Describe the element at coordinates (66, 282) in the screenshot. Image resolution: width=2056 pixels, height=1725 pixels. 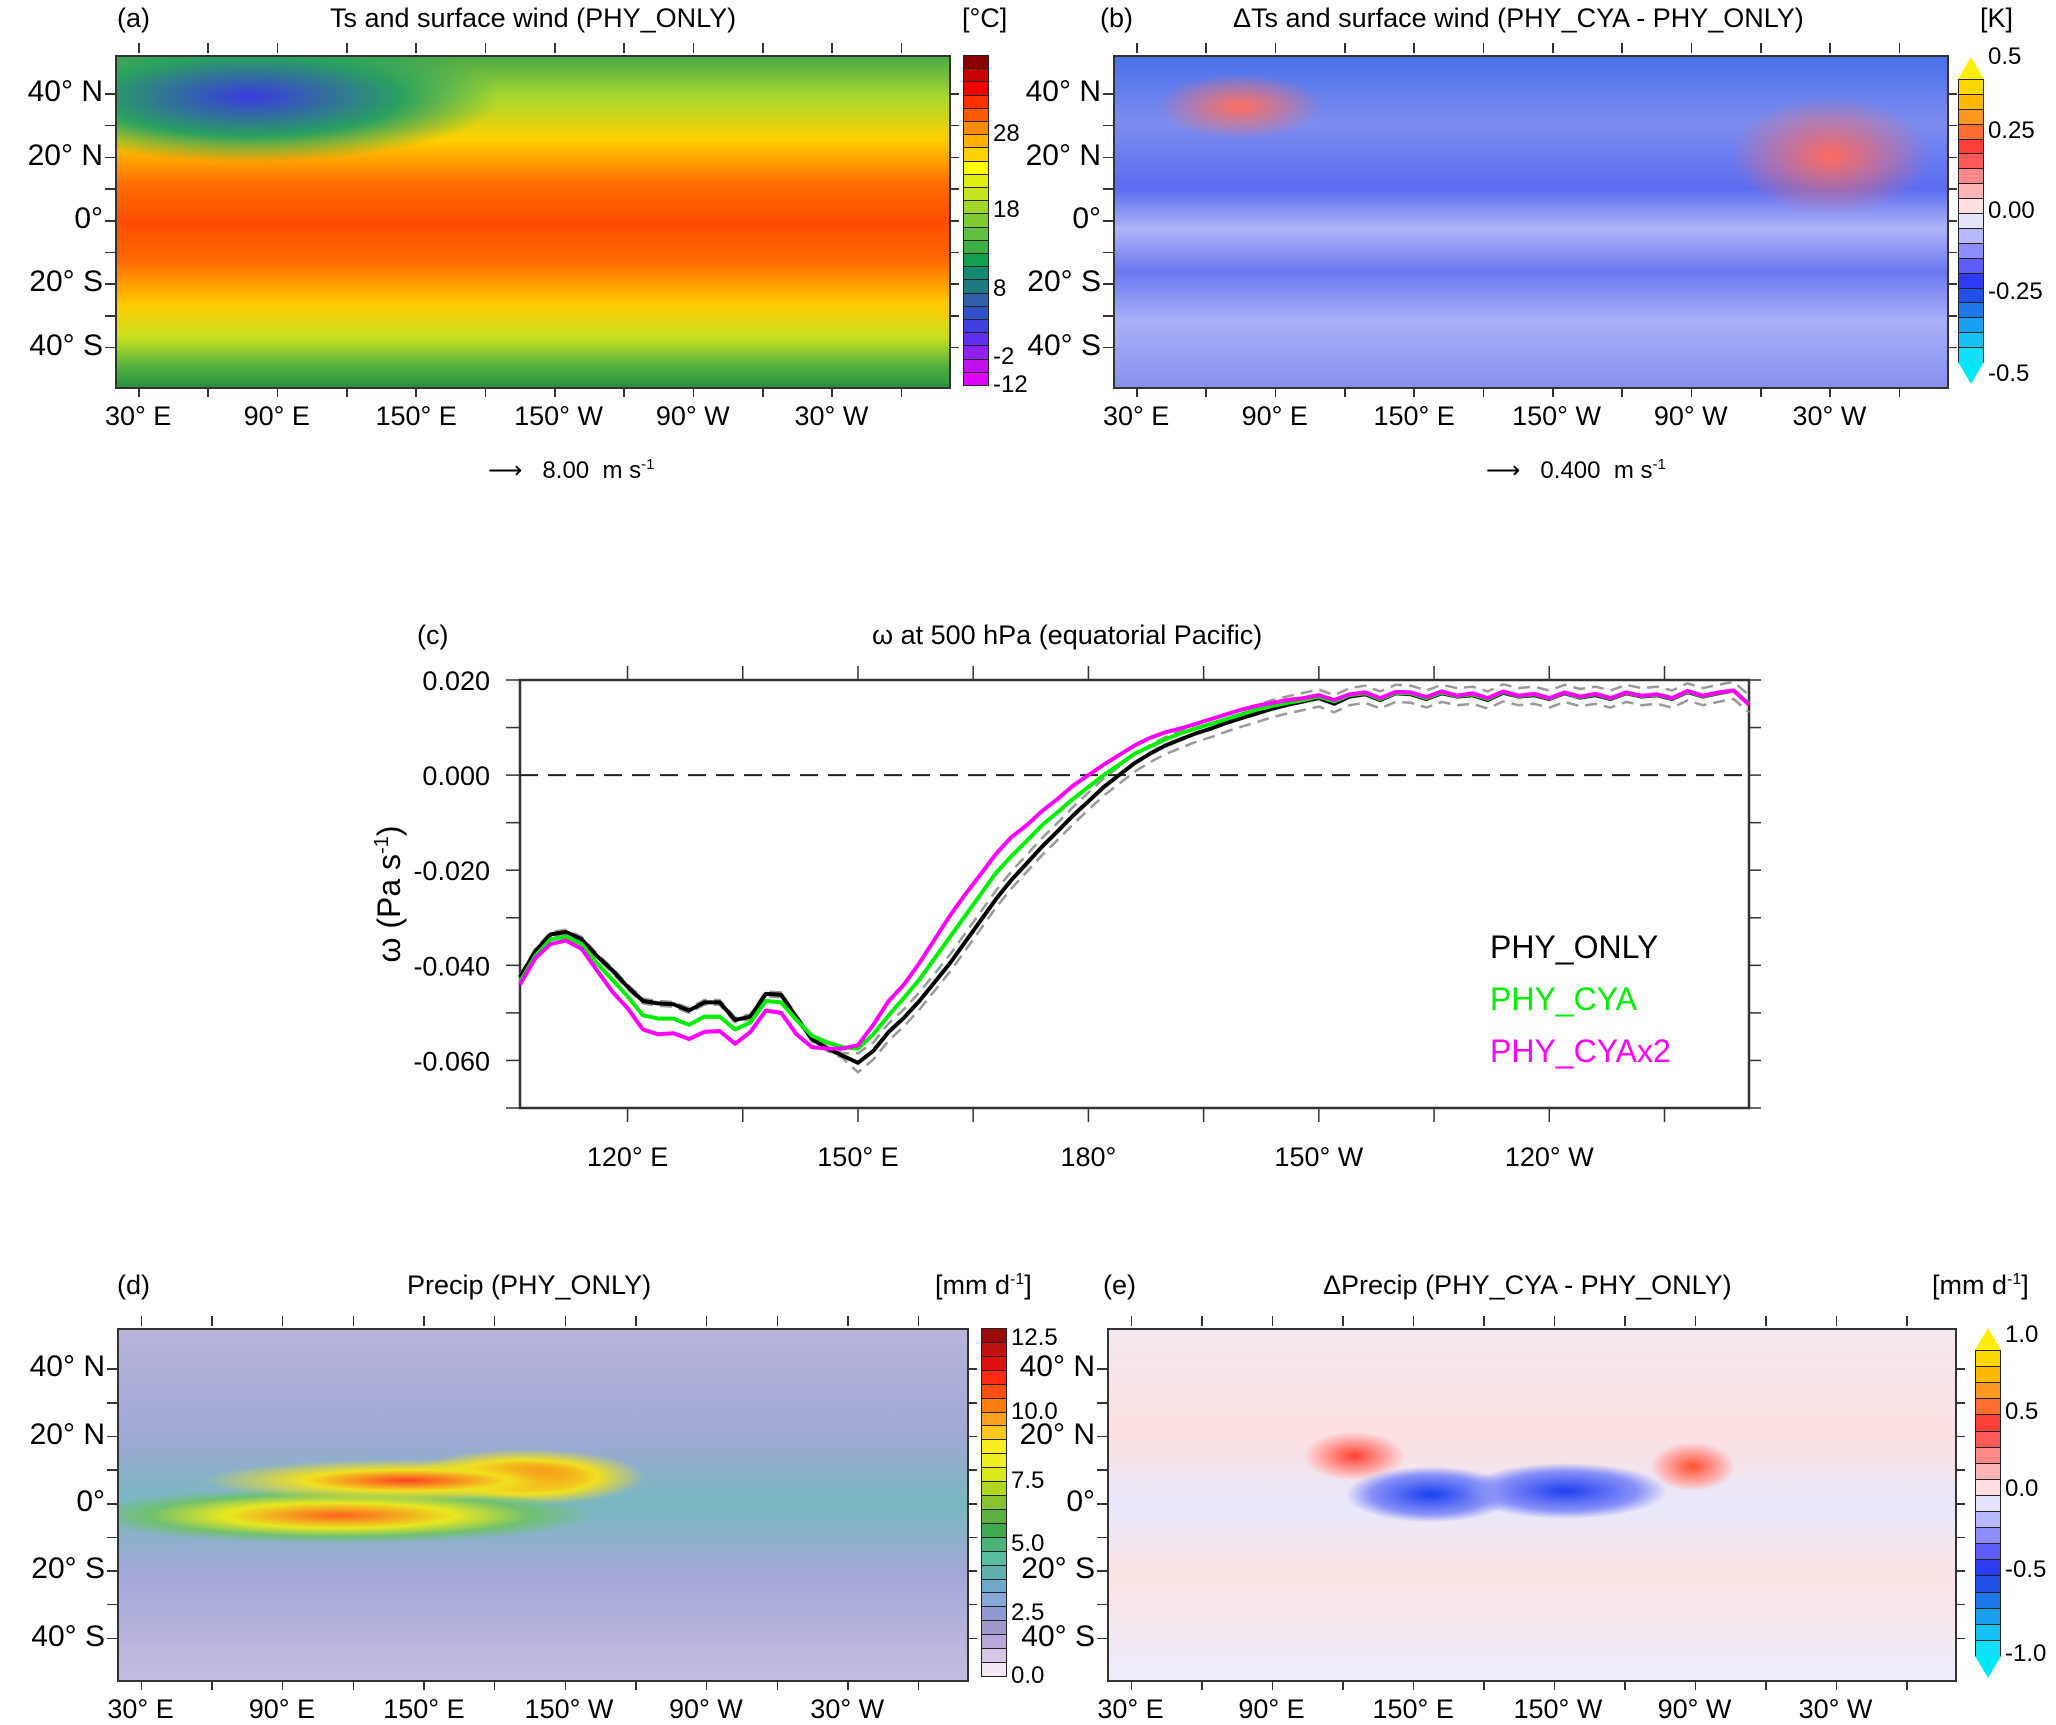
I see `lat-tick-label: 20° S` at that location.